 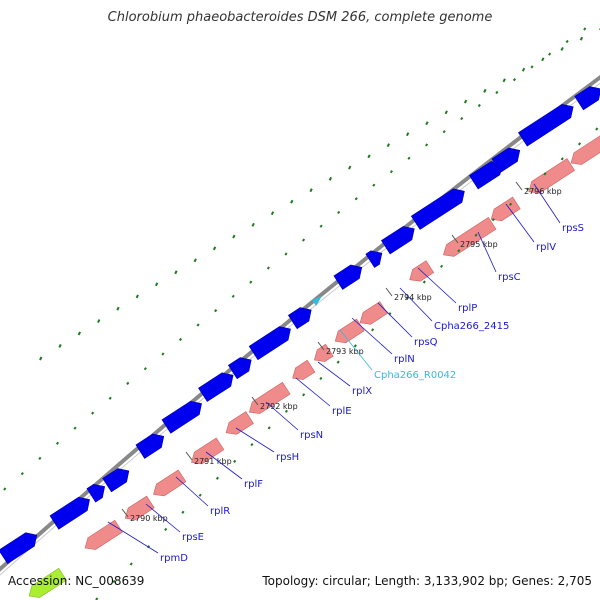 What do you see at coordinates (467, 308) in the screenshot?
I see `gene-label-rplp: rplP` at bounding box center [467, 308].